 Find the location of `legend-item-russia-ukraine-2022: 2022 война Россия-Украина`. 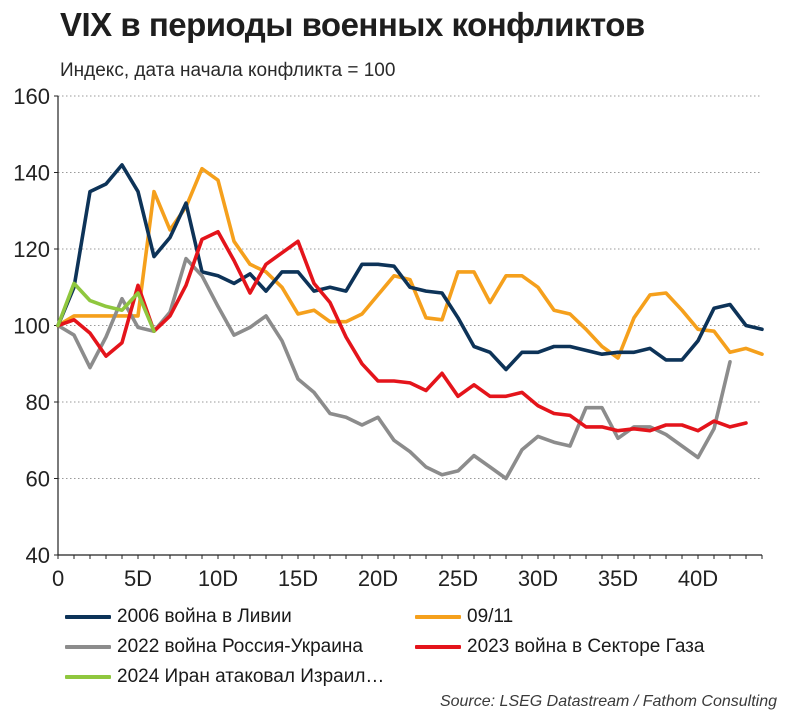

legend-item-russia-ukraine-2022: 2022 война Россия-Украина is located at coordinates (214, 647).